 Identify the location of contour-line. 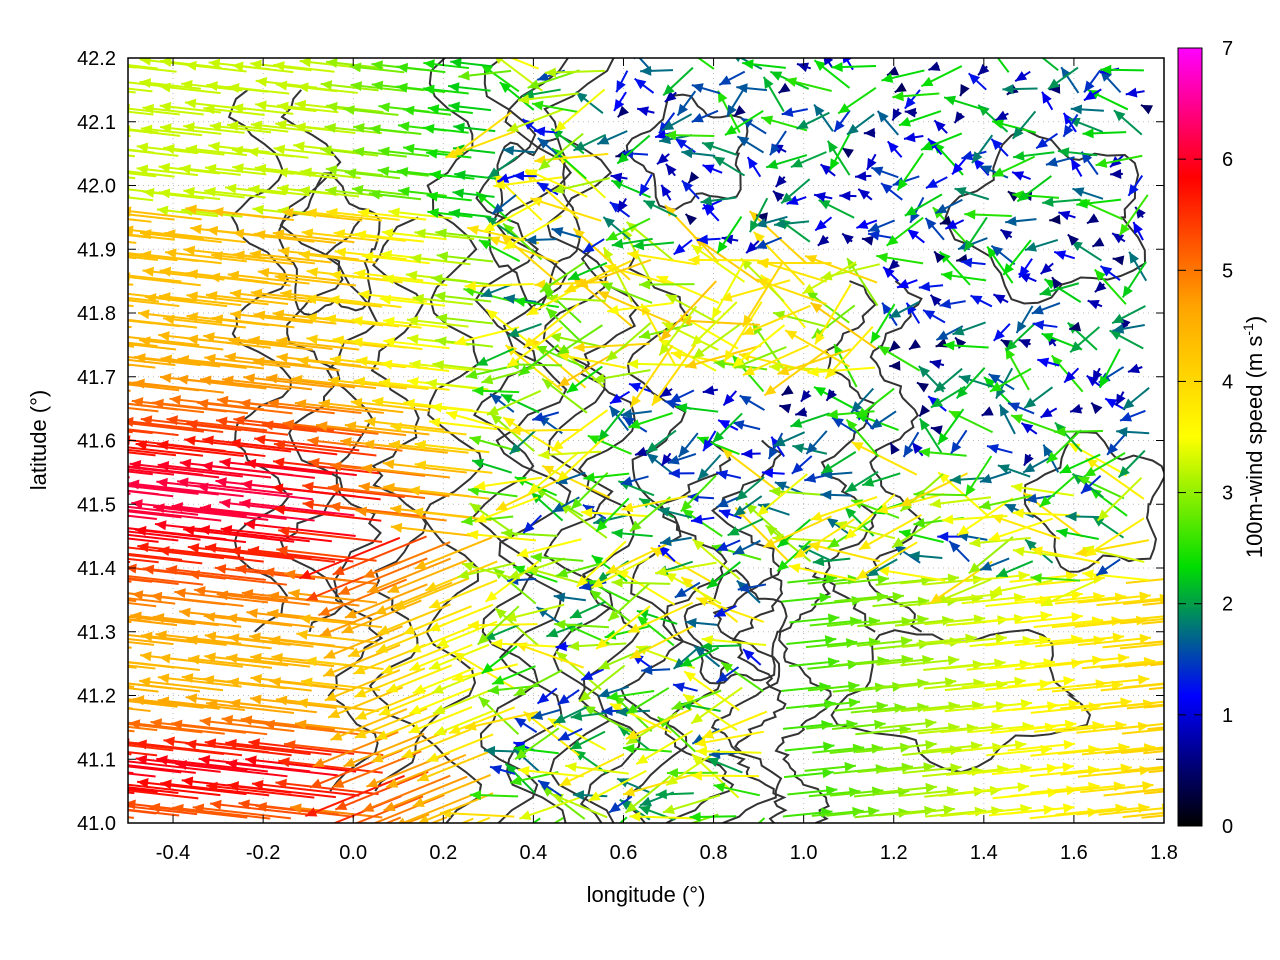
(609, 535).